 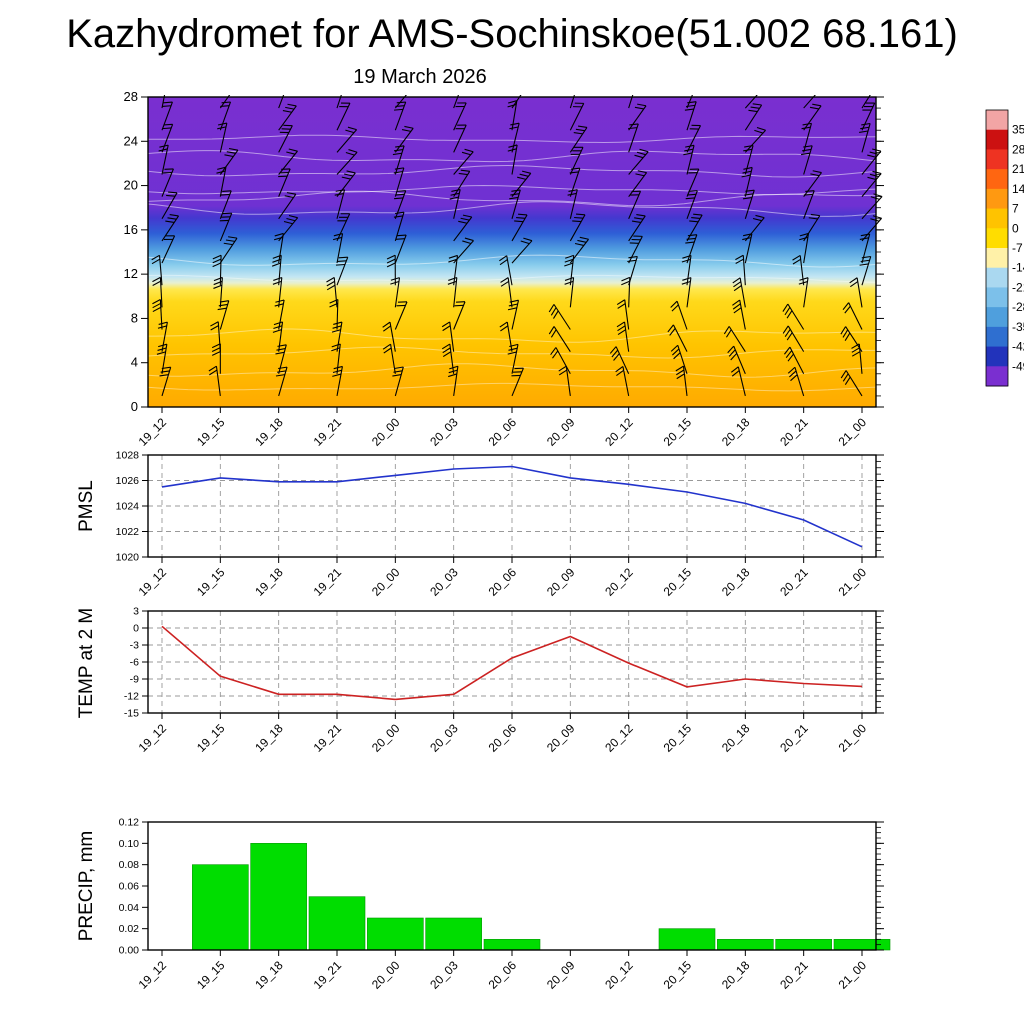 I want to click on svg-text: 21, so click(x=1018, y=169).